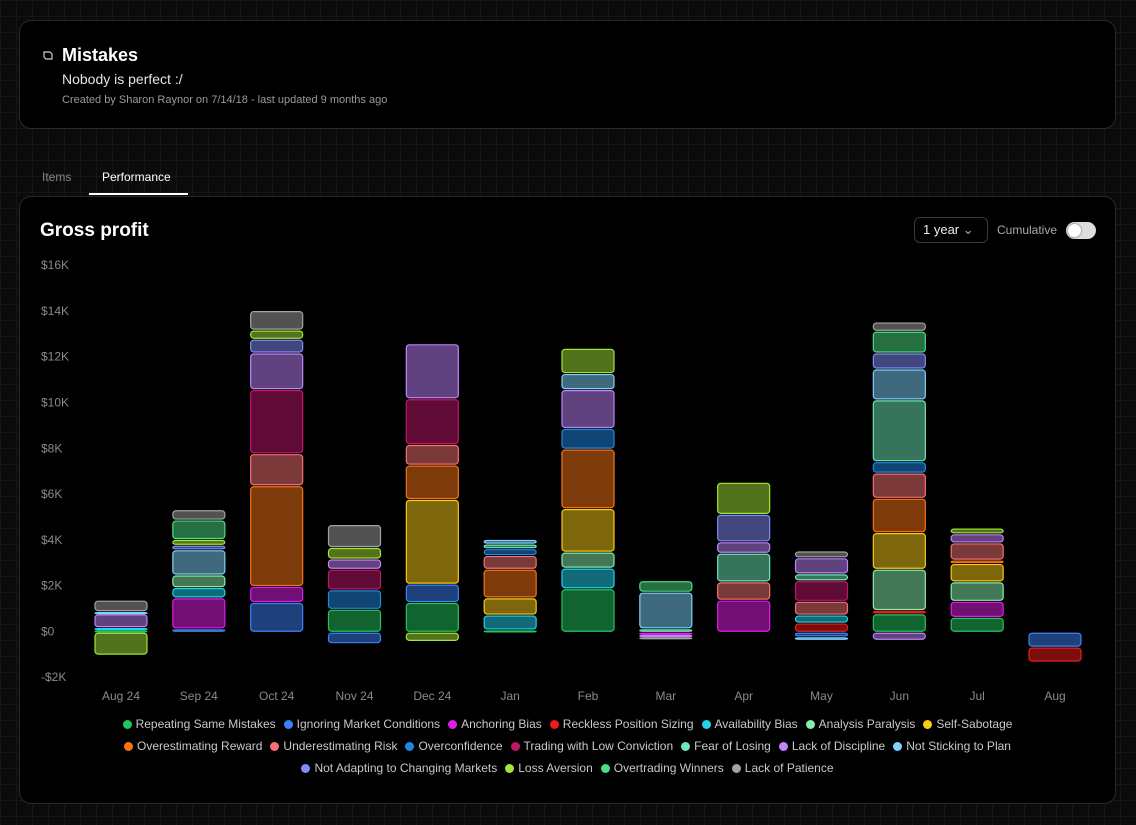  I want to click on legend-label: Fear of Losing, so click(732, 746).